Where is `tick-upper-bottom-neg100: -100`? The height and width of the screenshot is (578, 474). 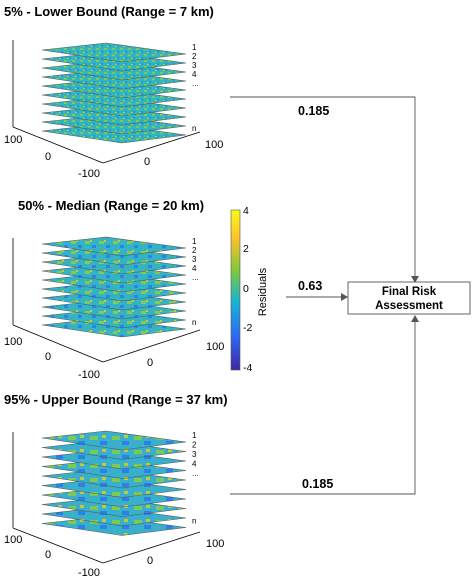 tick-upper-bottom-neg100: -100 is located at coordinates (89, 572).